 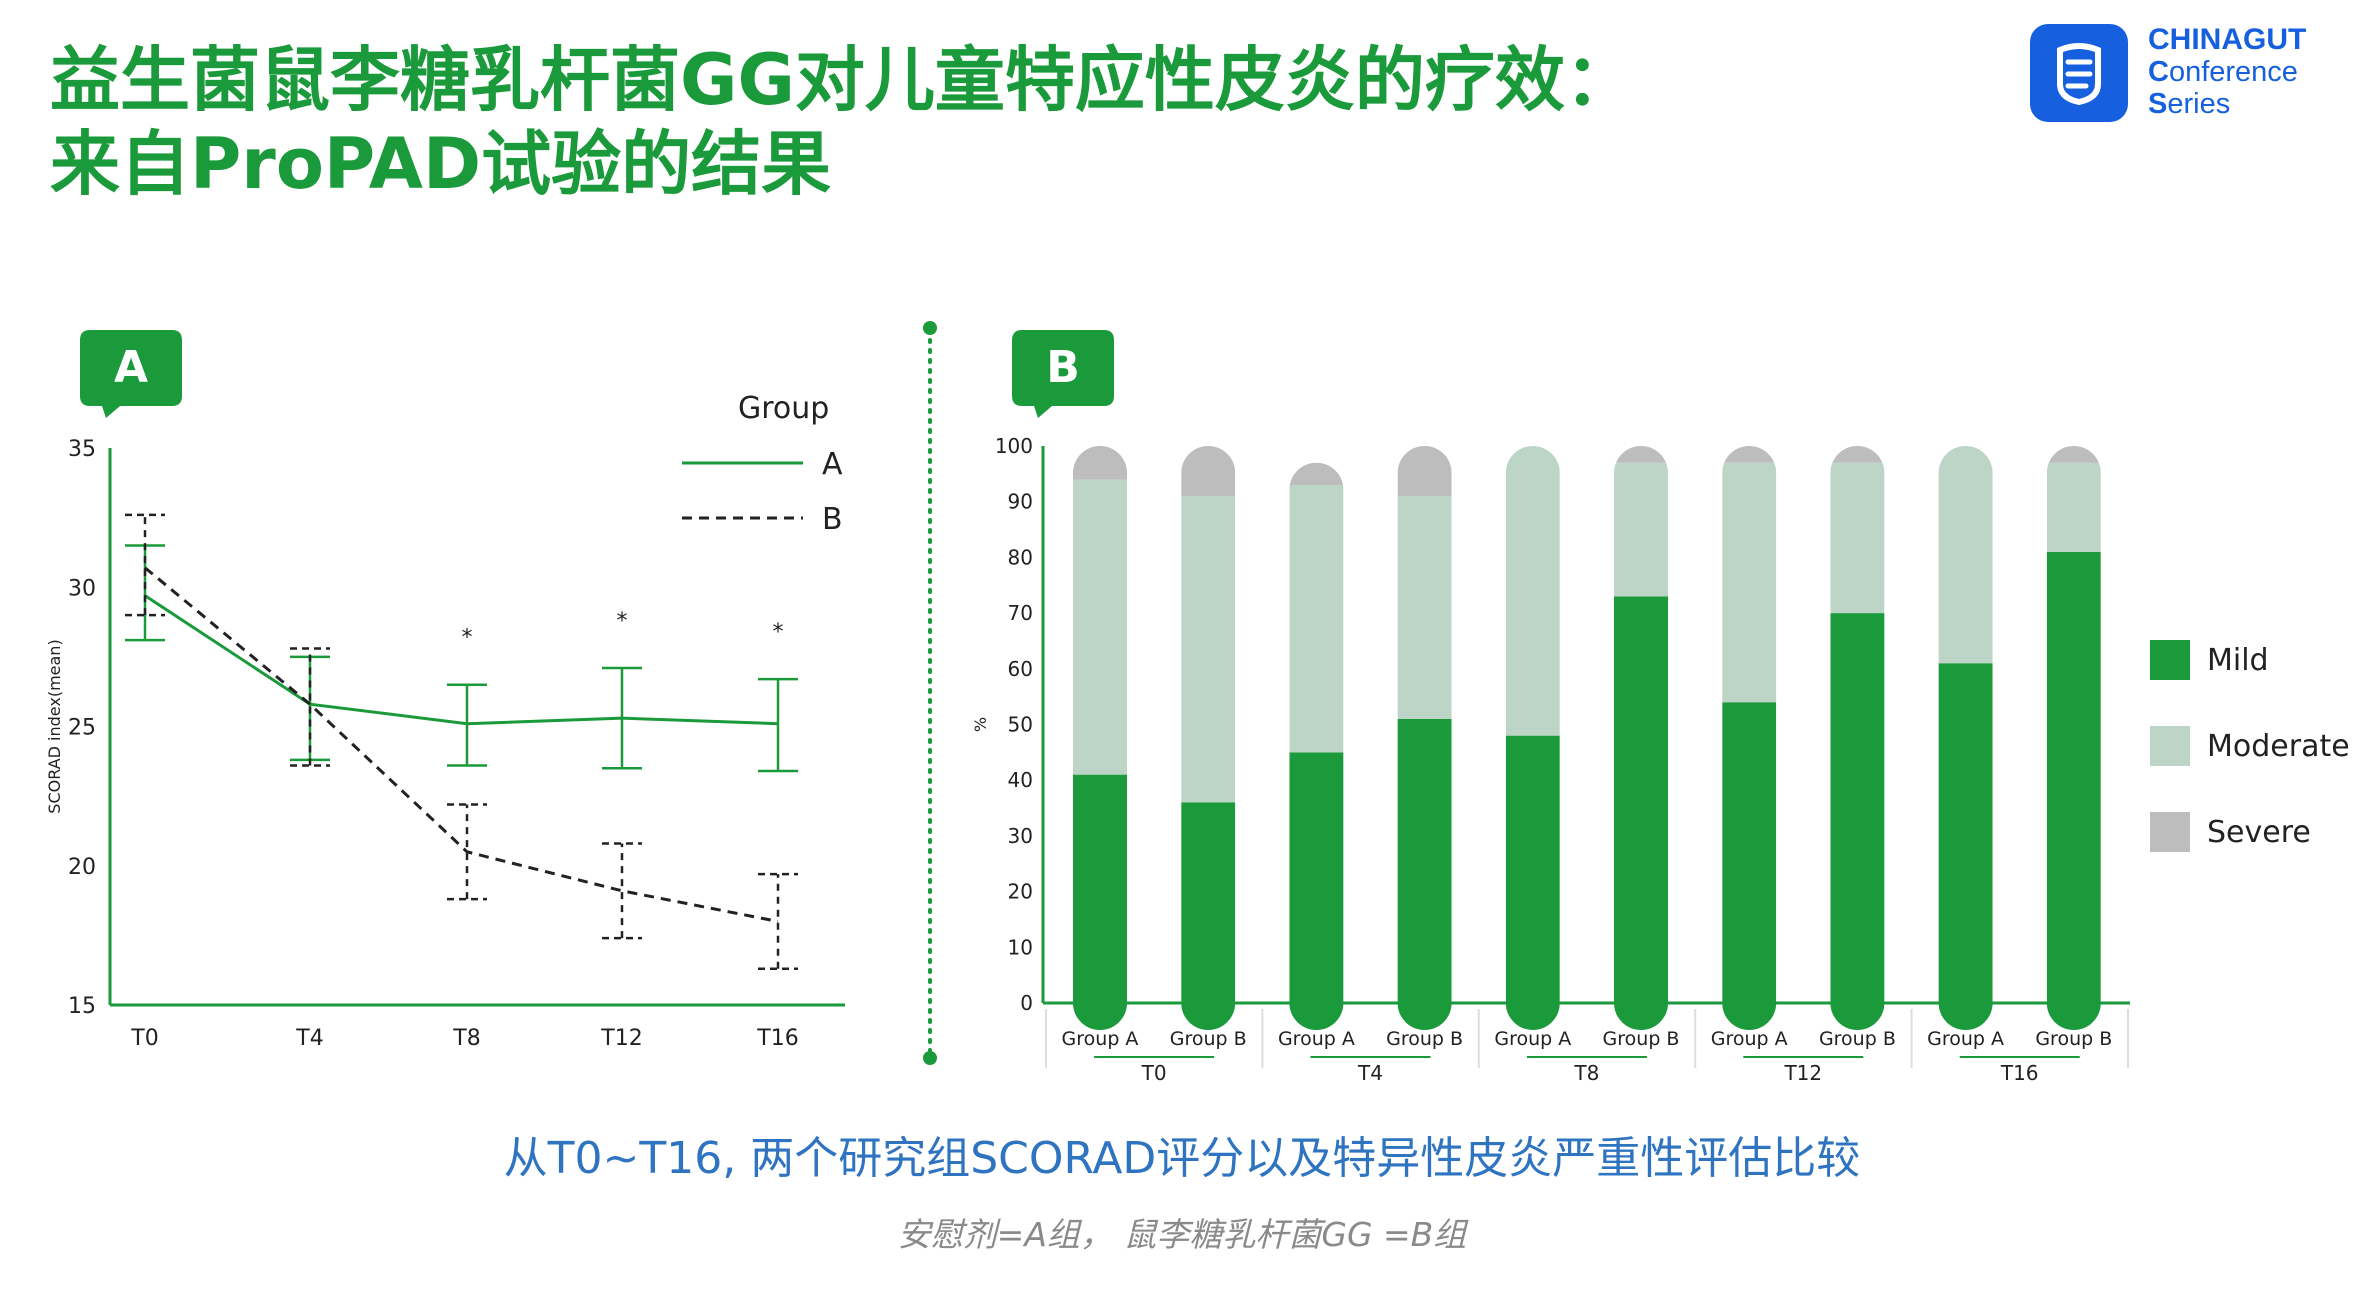 What do you see at coordinates (1802, 1073) in the screenshot?
I see `timepoint-label: T12` at bounding box center [1802, 1073].